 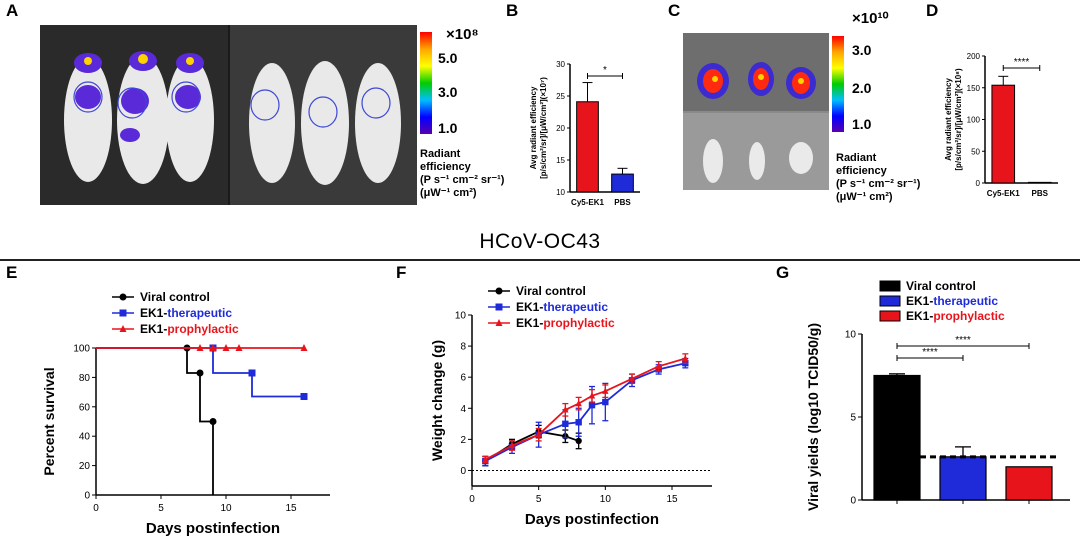 What do you see at coordinates (1040, 193) in the screenshot?
I see `chart-D-category-label: PBS` at bounding box center [1040, 193].